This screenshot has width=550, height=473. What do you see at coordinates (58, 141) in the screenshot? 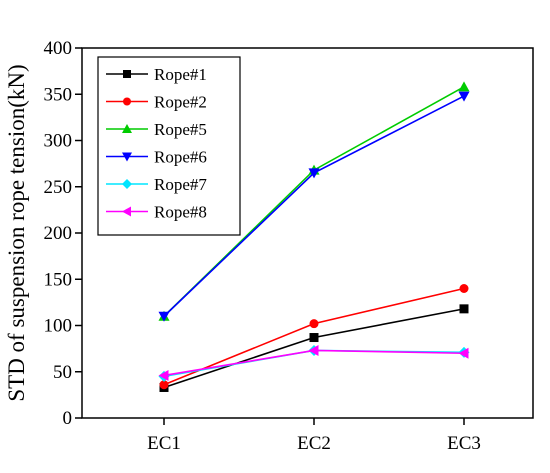
I see `y-tick-label: 300` at bounding box center [58, 141].